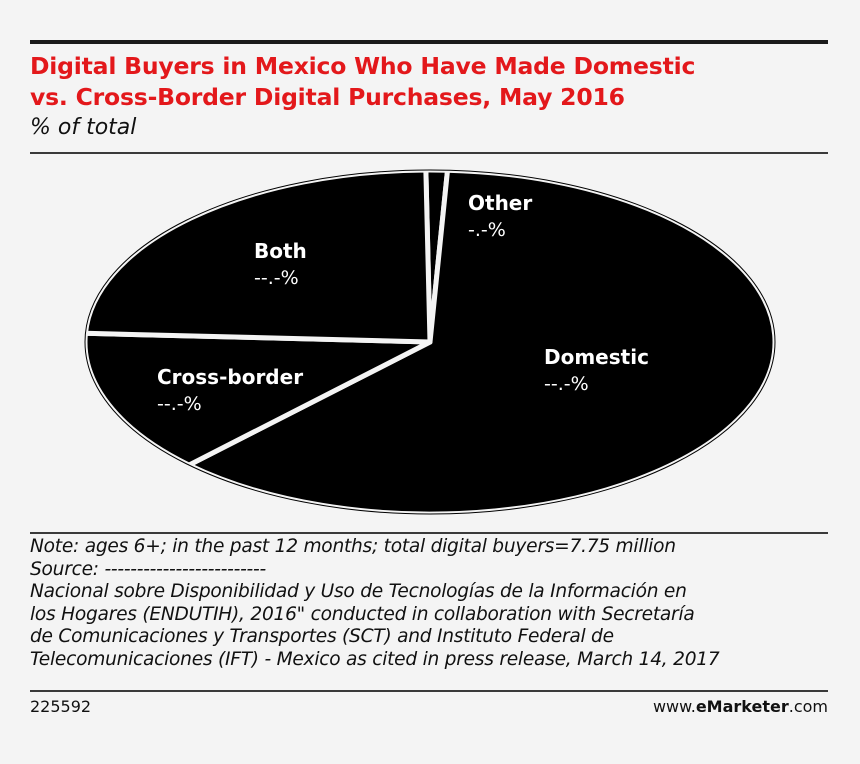  Describe the element at coordinates (566, 384) in the screenshot. I see `slice-value-domestic: --.-%` at that location.